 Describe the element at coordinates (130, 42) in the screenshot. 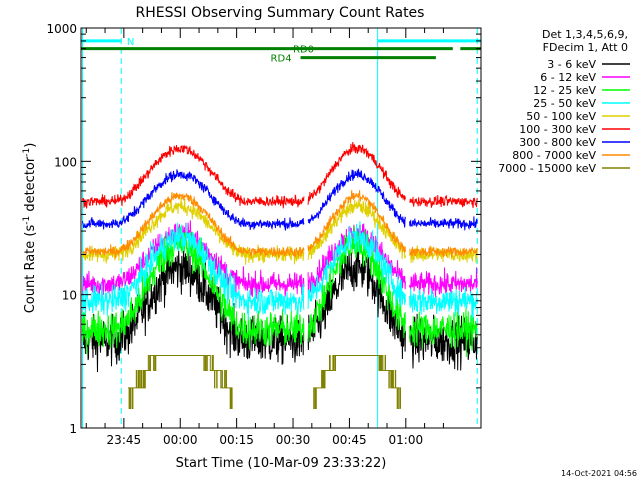

I see `flag-label-n: N` at that location.